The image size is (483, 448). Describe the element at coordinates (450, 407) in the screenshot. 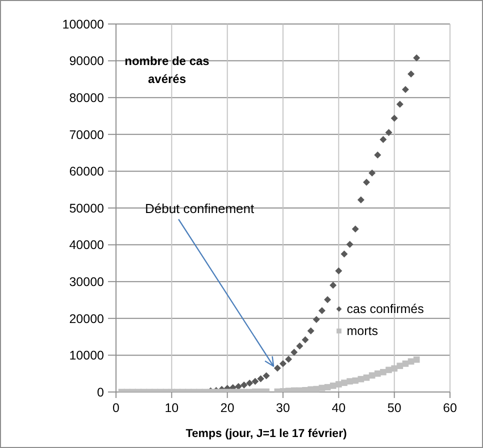

I see `x-tick-label: 60` at that location.